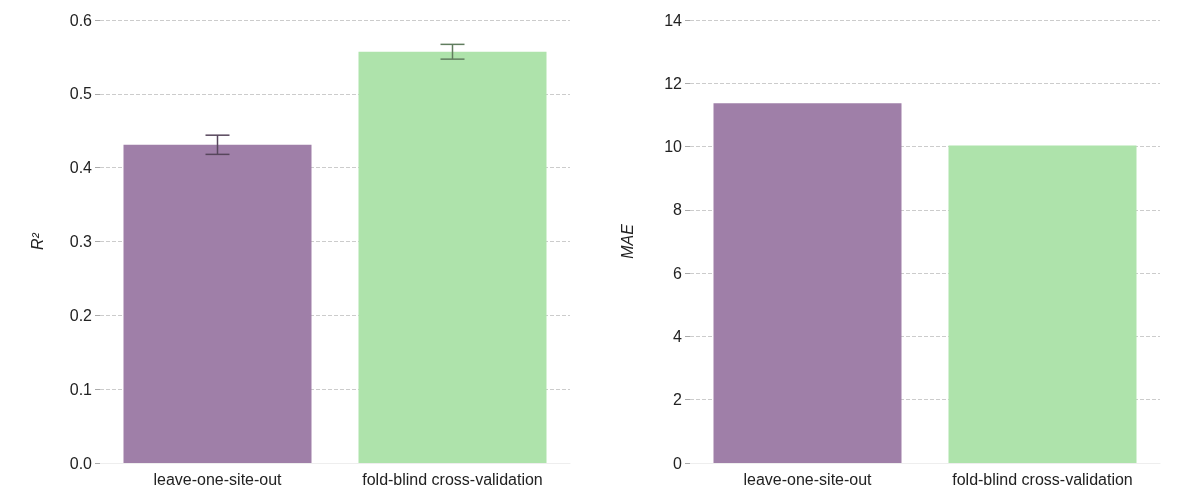 The height and width of the screenshot is (493, 1180). What do you see at coordinates (673, 20) in the screenshot?
I see `y-tick-label: 14` at bounding box center [673, 20].